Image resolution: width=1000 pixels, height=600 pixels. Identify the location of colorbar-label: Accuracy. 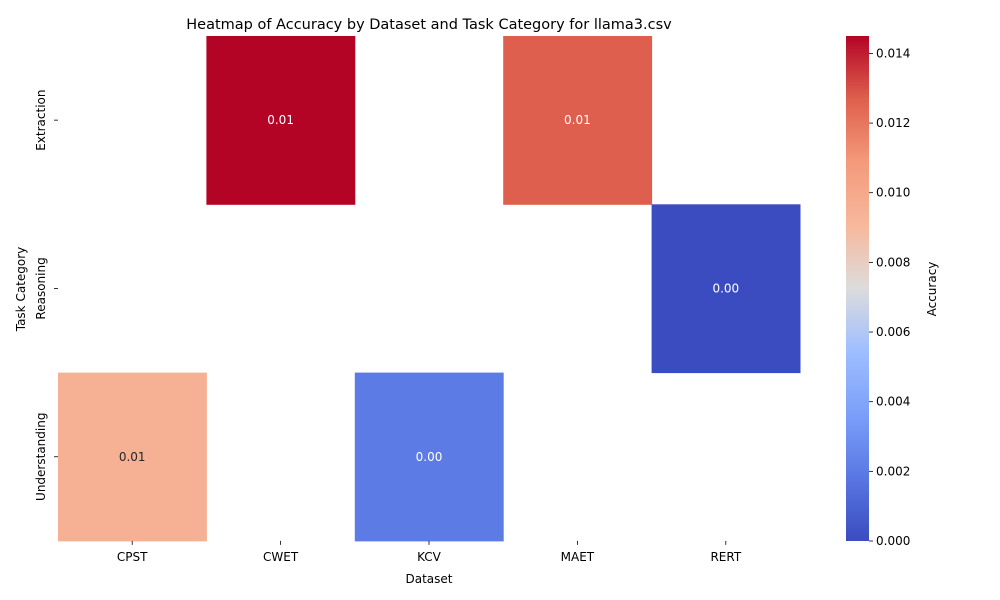
(932, 289).